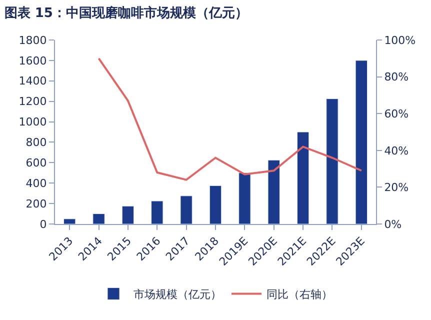 This screenshot has height=320, width=431. I want to click on chart-title: 图表 15：中国现磨咖啡市场规模（亿元）, so click(126, 13).